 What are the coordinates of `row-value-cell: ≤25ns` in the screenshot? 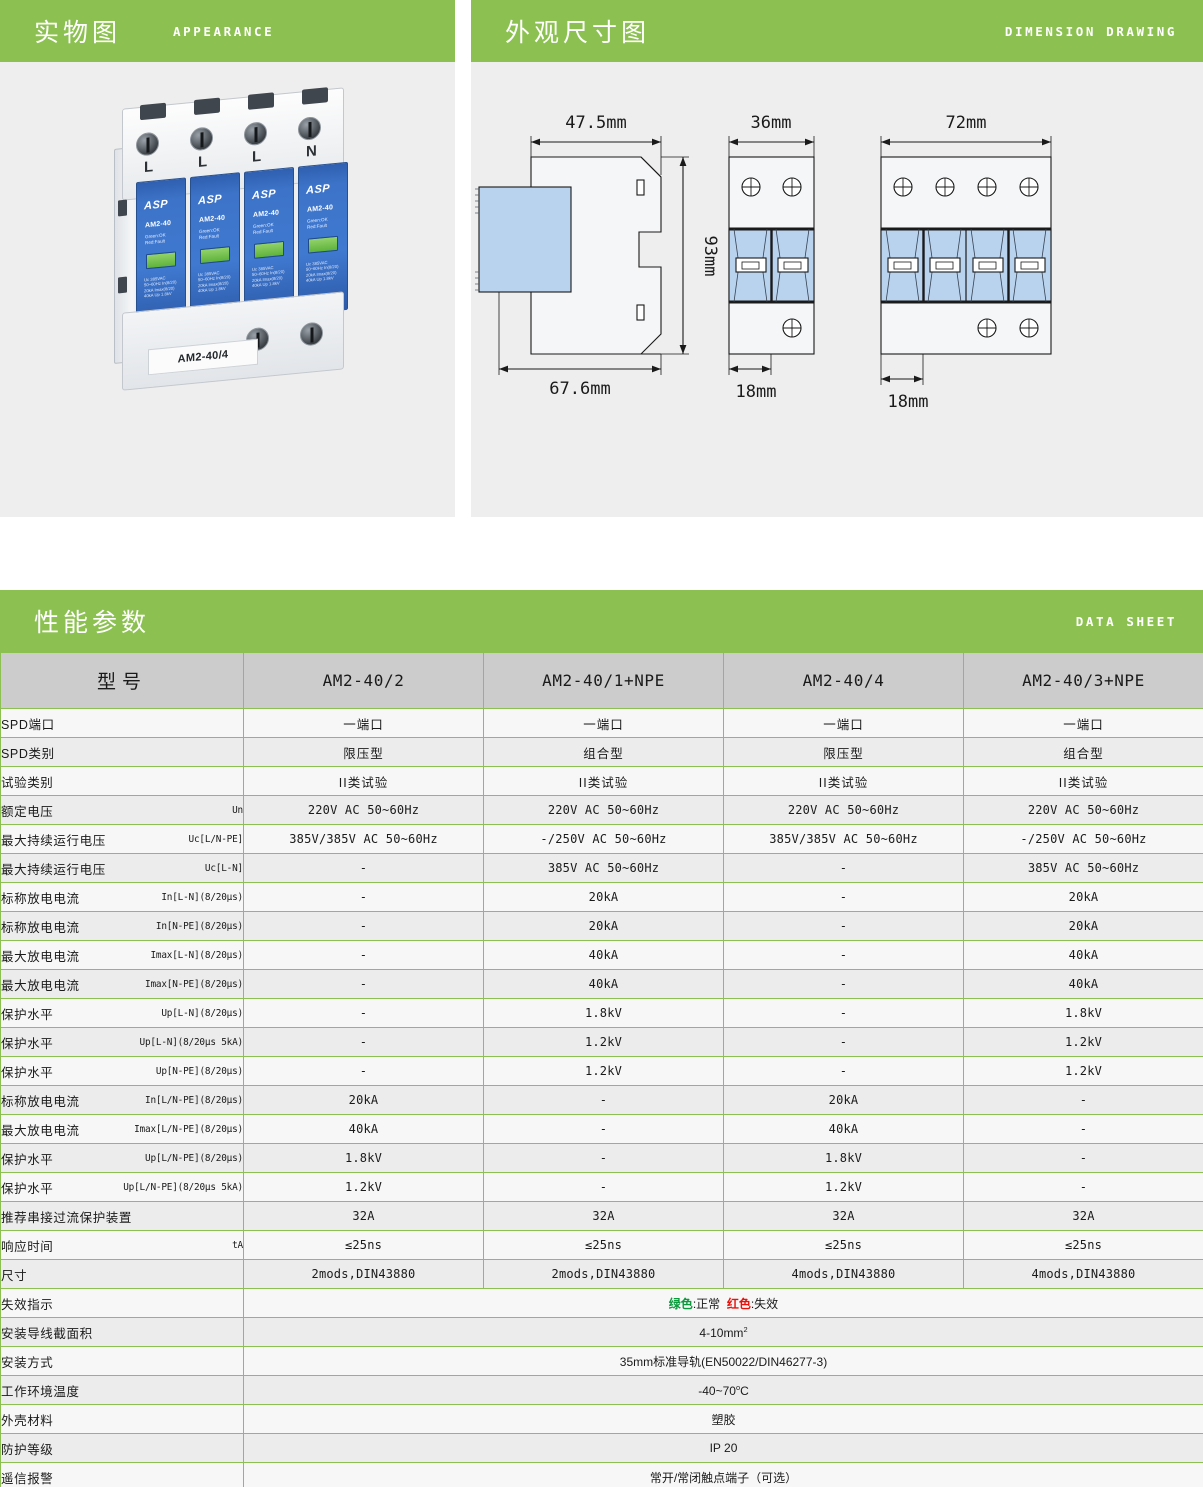 It's located at (363, 1245).